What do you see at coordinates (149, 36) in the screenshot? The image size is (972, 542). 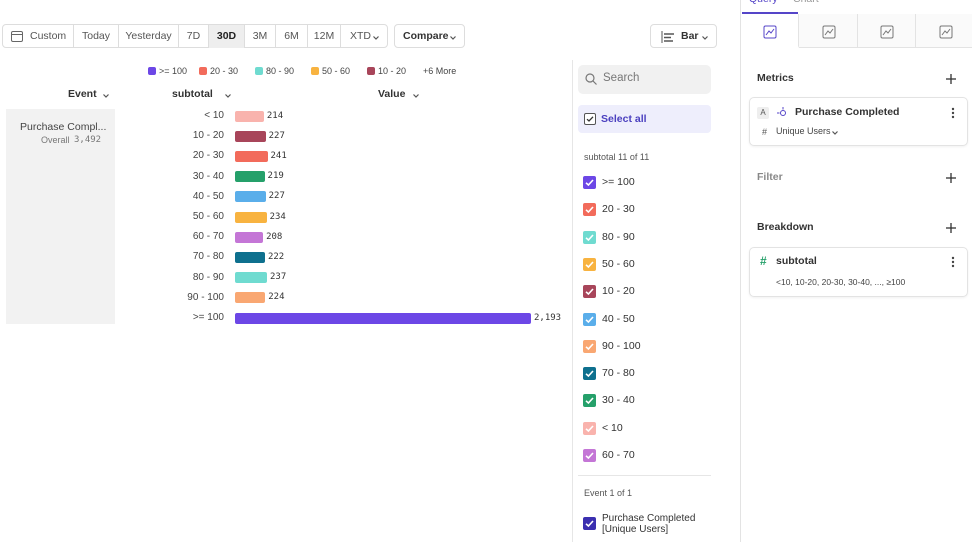 I see `date-button: Yesterday` at bounding box center [149, 36].